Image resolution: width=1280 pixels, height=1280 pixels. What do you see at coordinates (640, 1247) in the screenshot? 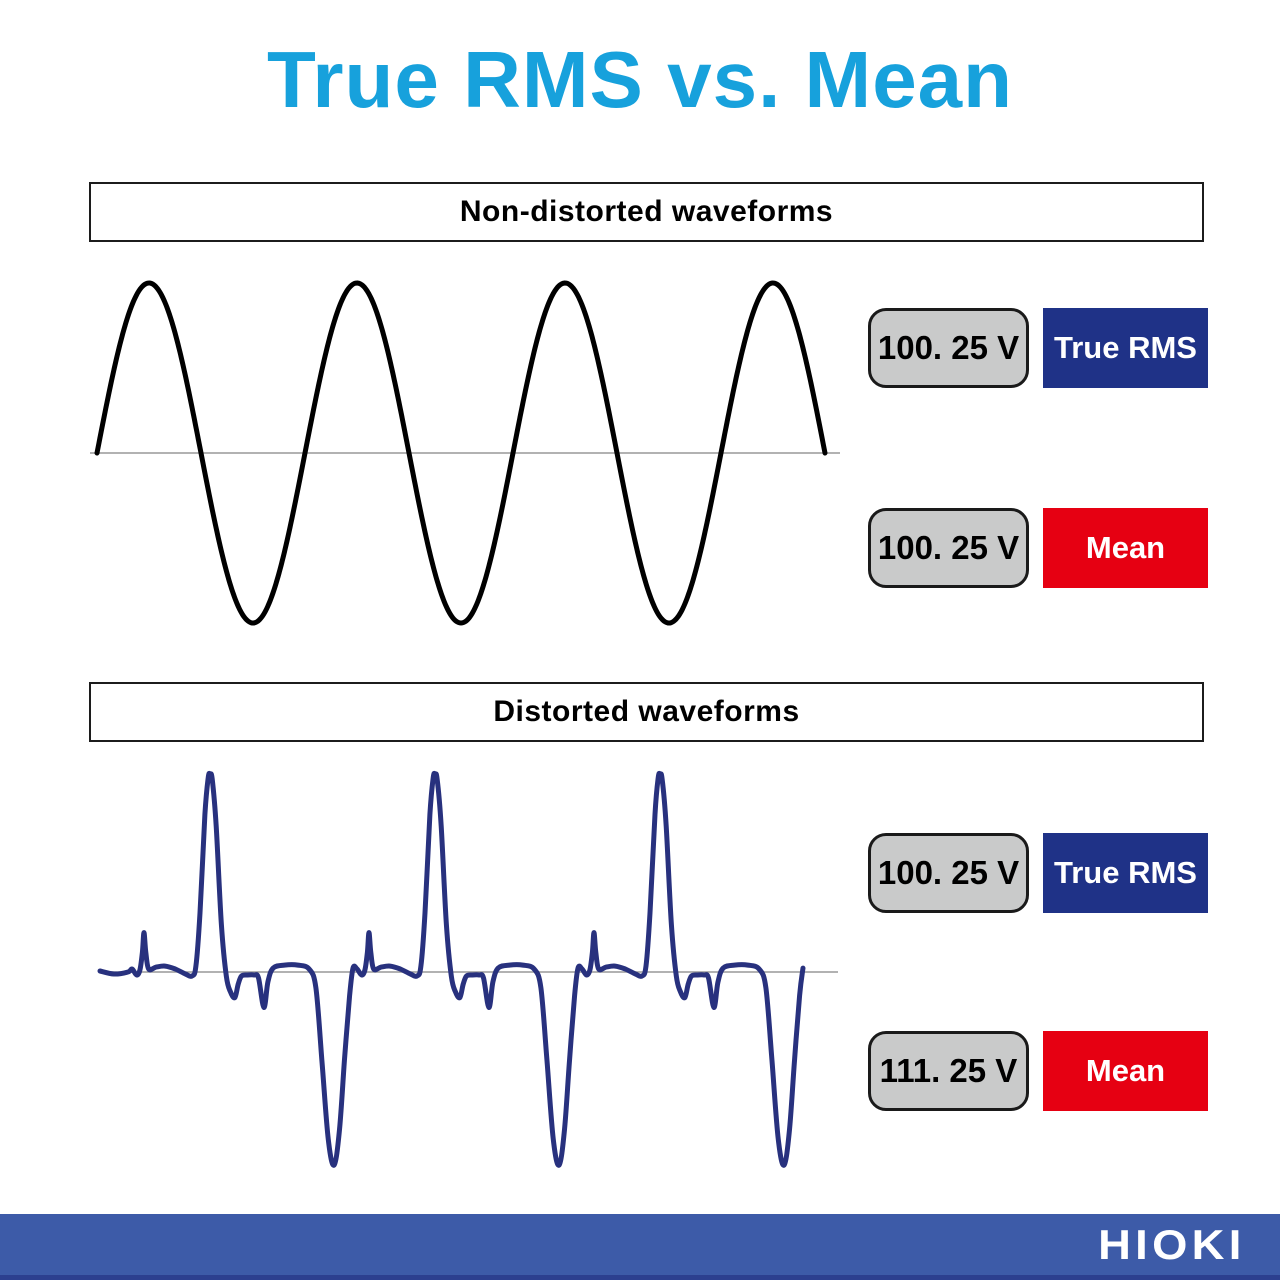
I see `footer-bar: HIOKI` at bounding box center [640, 1247].